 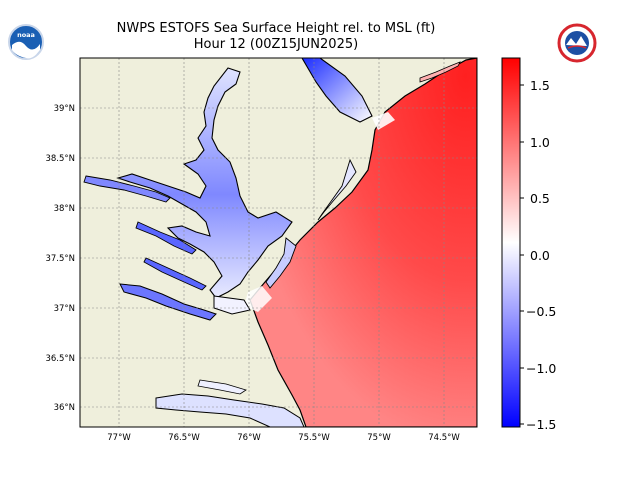 I want to click on noaa-logo-text: noaa, so click(x=26, y=35).